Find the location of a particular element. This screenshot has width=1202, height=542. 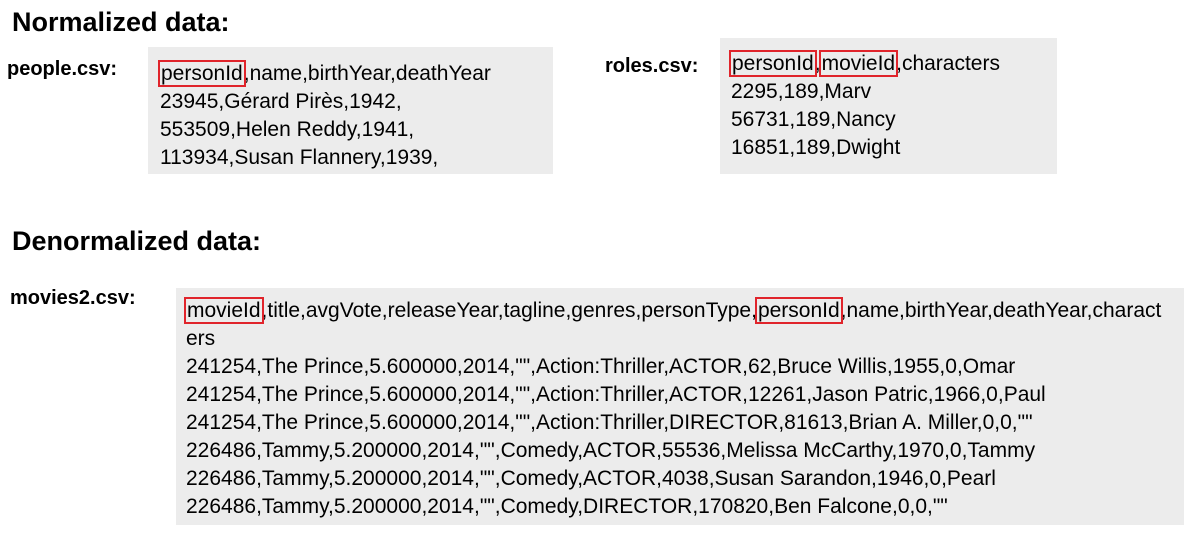

people-header-line: personId,name,birthYear,deathYear is located at coordinates (355, 74).